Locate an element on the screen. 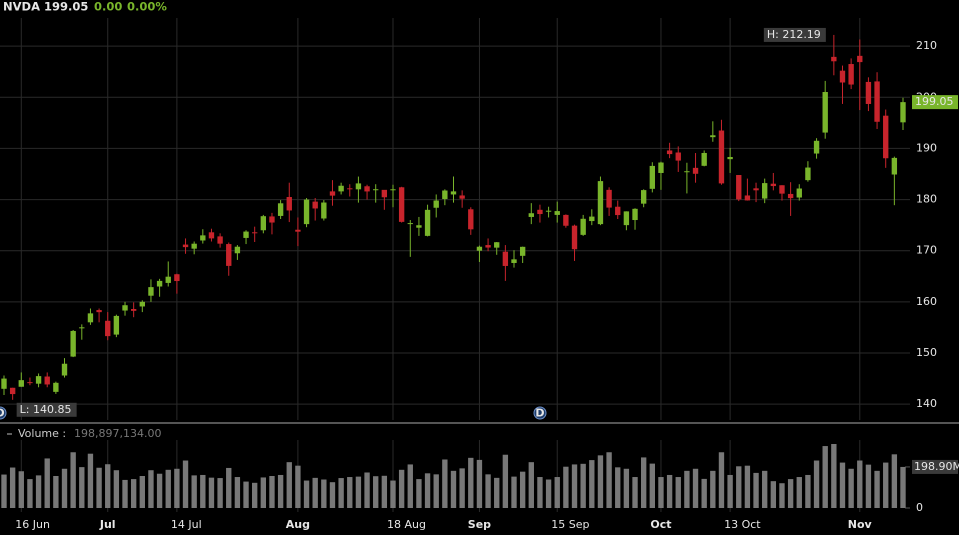 The height and width of the screenshot is (535, 959). volume-tick-label: 0 is located at coordinates (919, 507).